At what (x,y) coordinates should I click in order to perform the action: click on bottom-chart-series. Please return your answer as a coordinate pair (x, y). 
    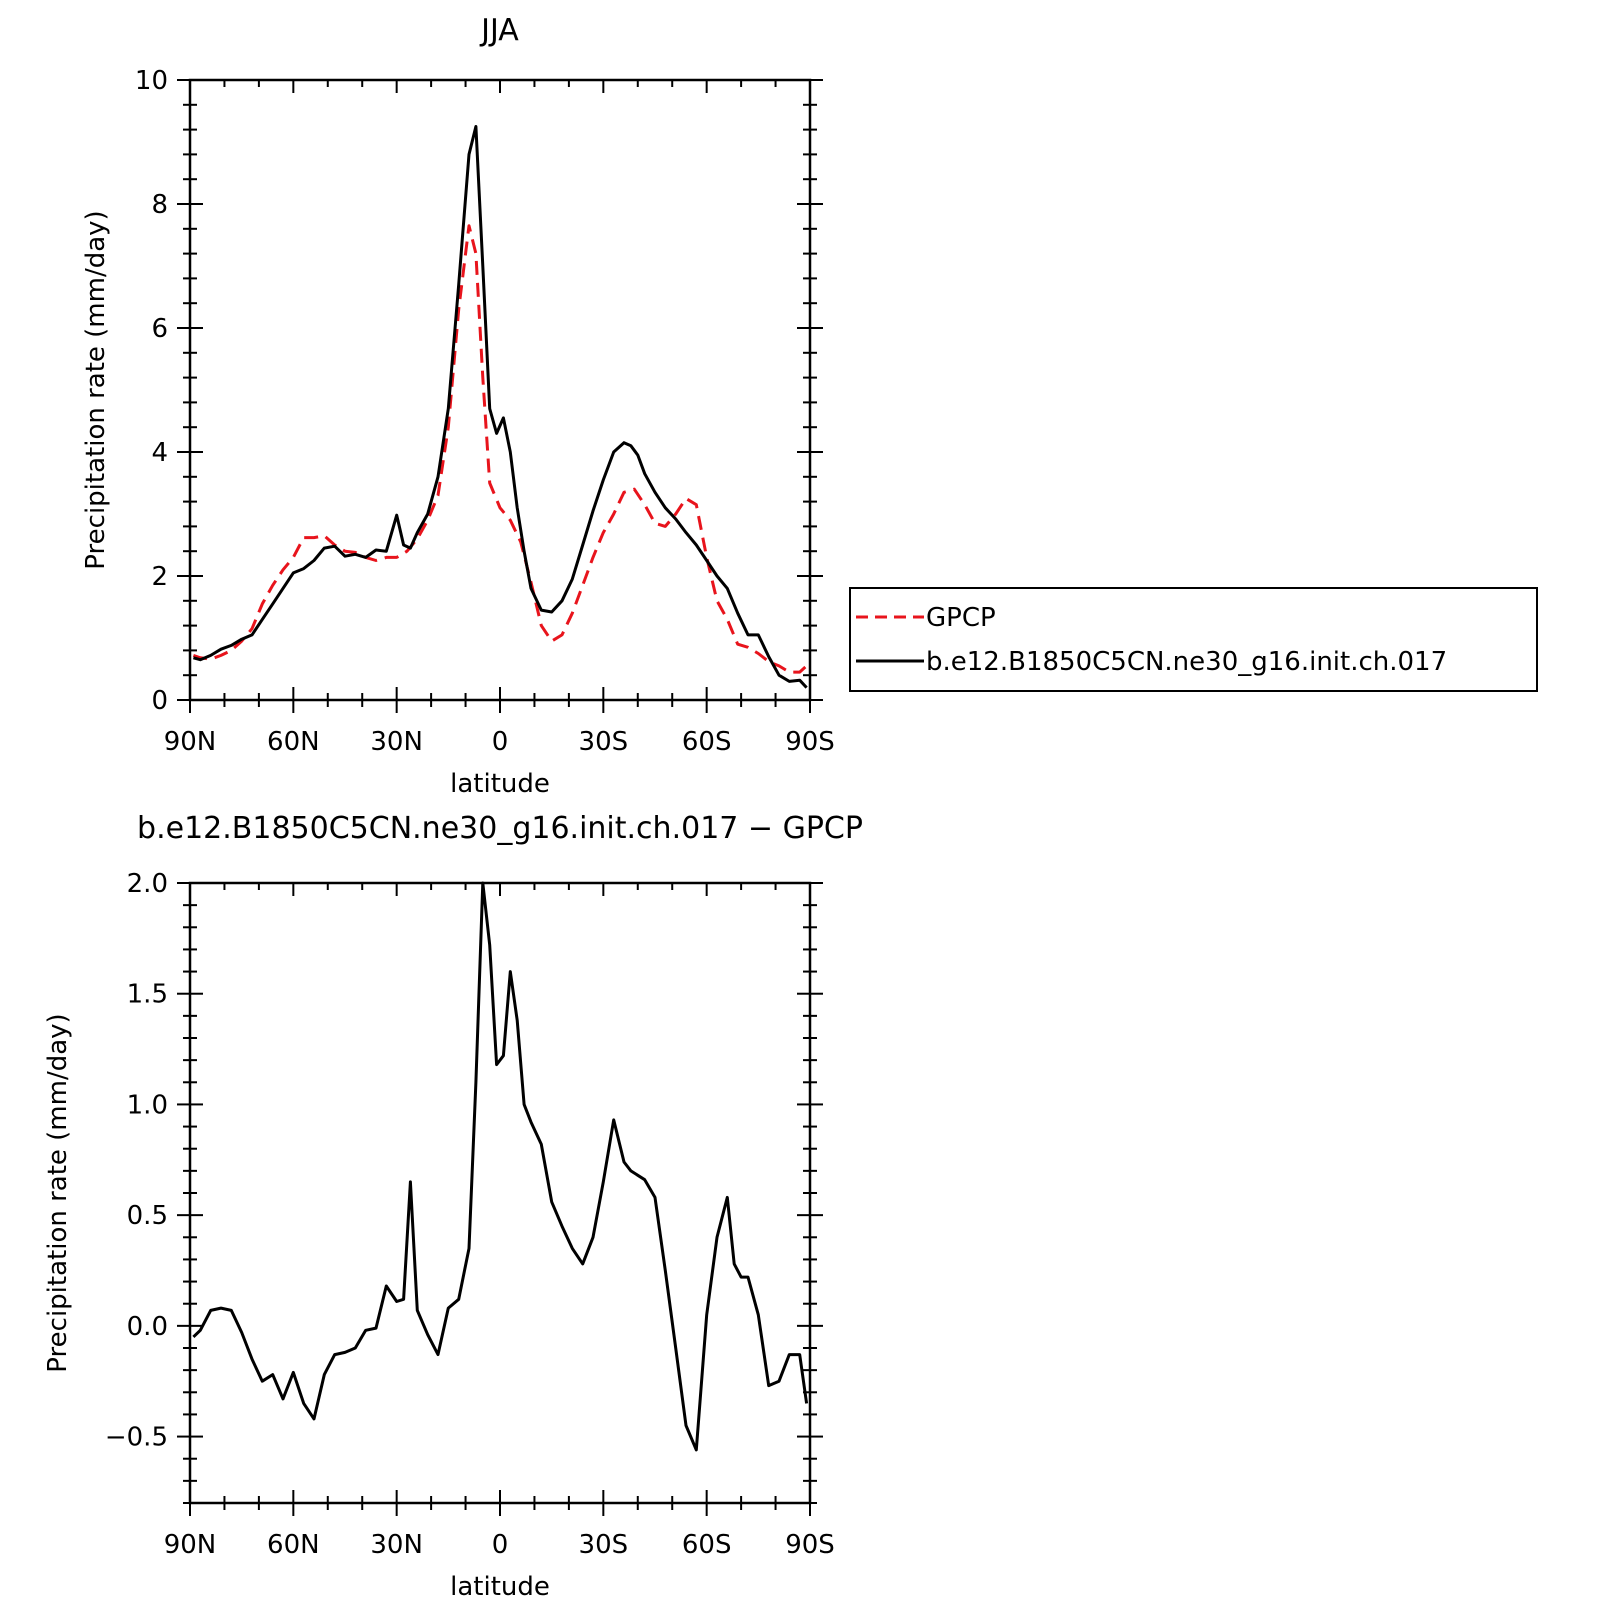
    Looking at the image, I should click on (500, 1166).